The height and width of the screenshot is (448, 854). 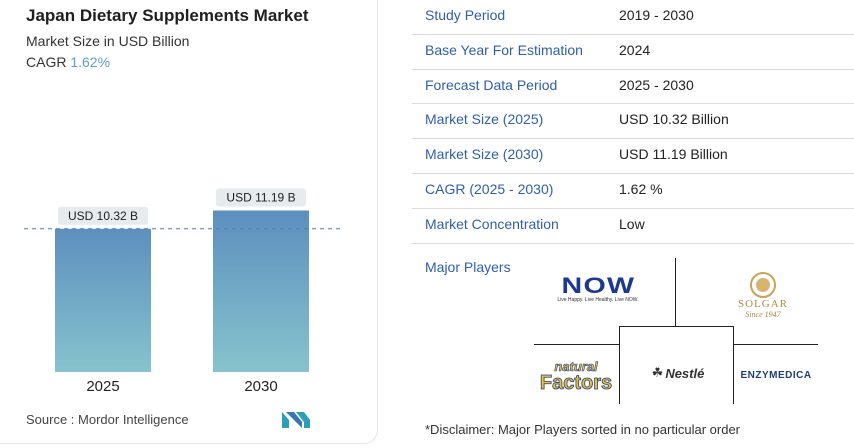 I want to click on solgar-logo-tagline: Since 1947, so click(x=763, y=314).